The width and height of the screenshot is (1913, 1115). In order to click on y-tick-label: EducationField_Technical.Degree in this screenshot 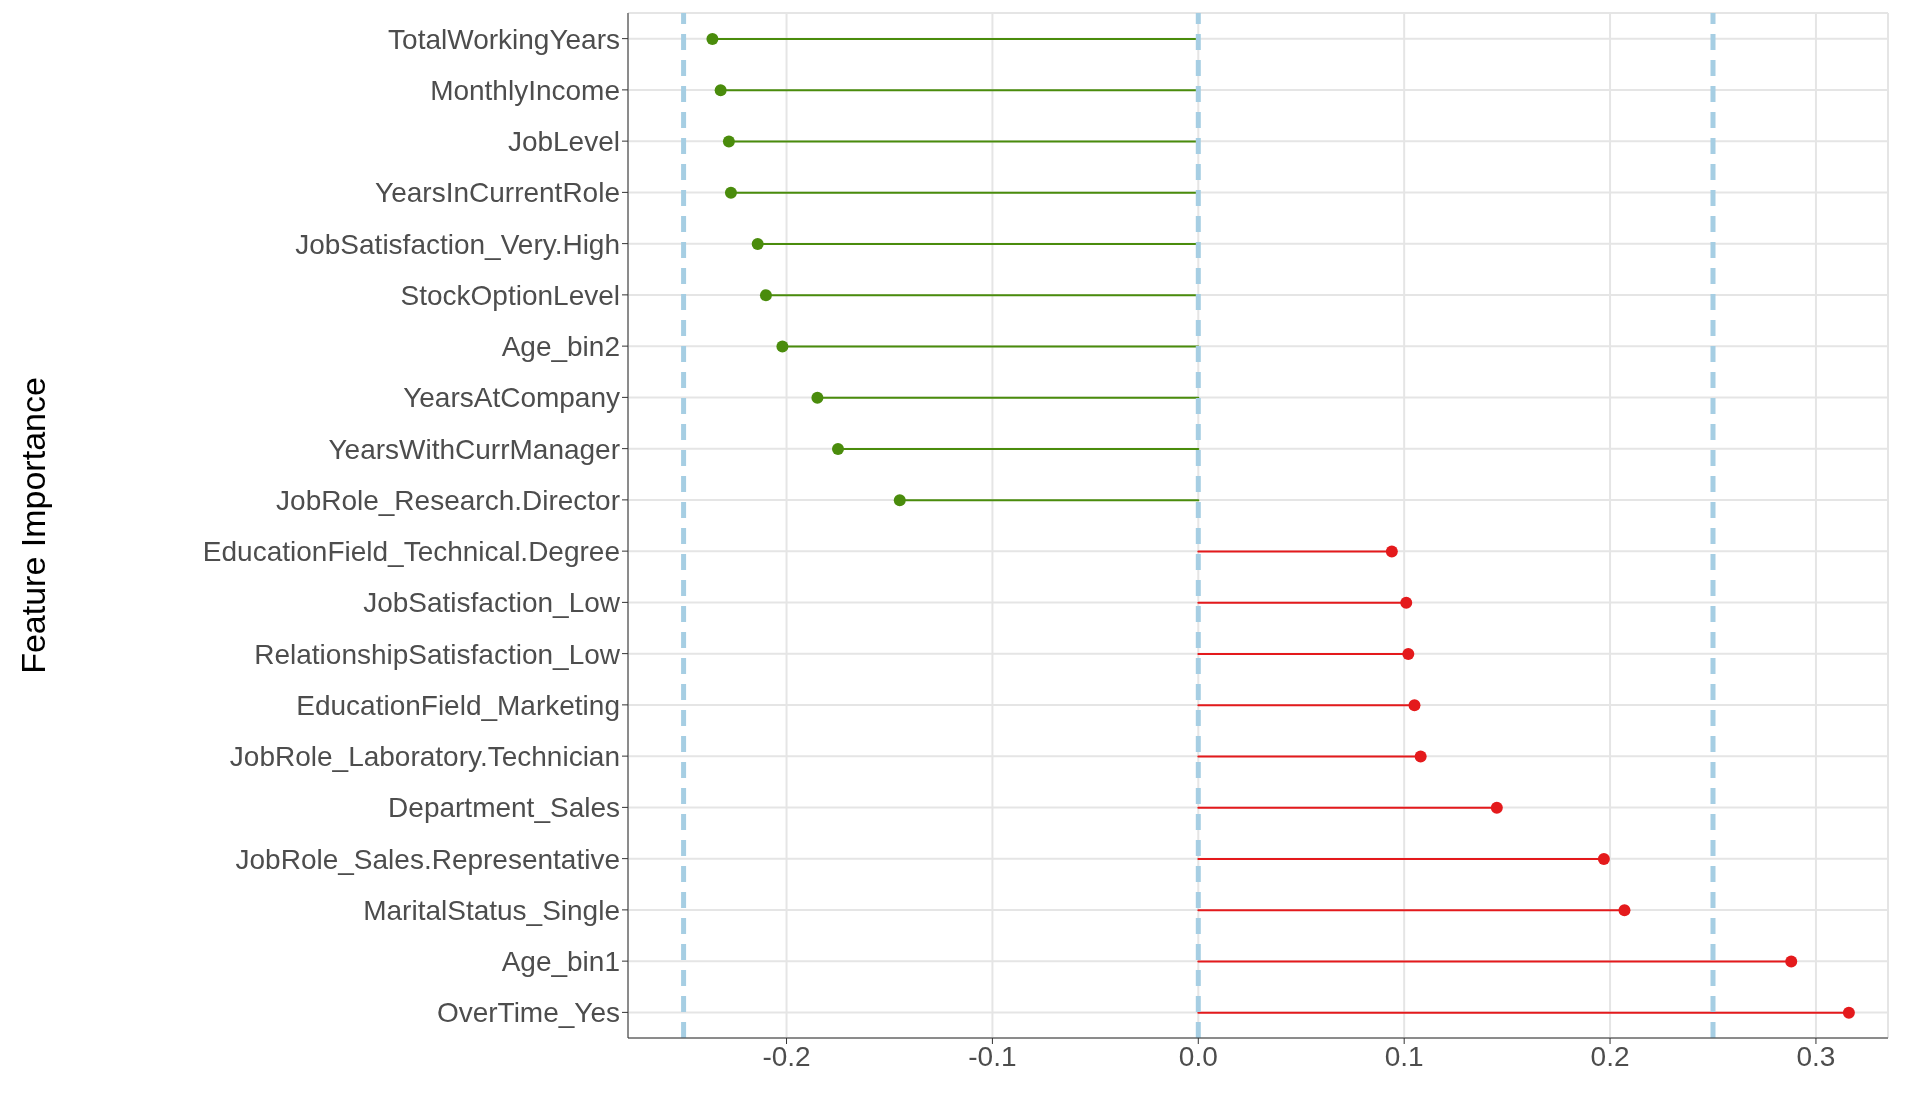, I will do `click(411, 552)`.